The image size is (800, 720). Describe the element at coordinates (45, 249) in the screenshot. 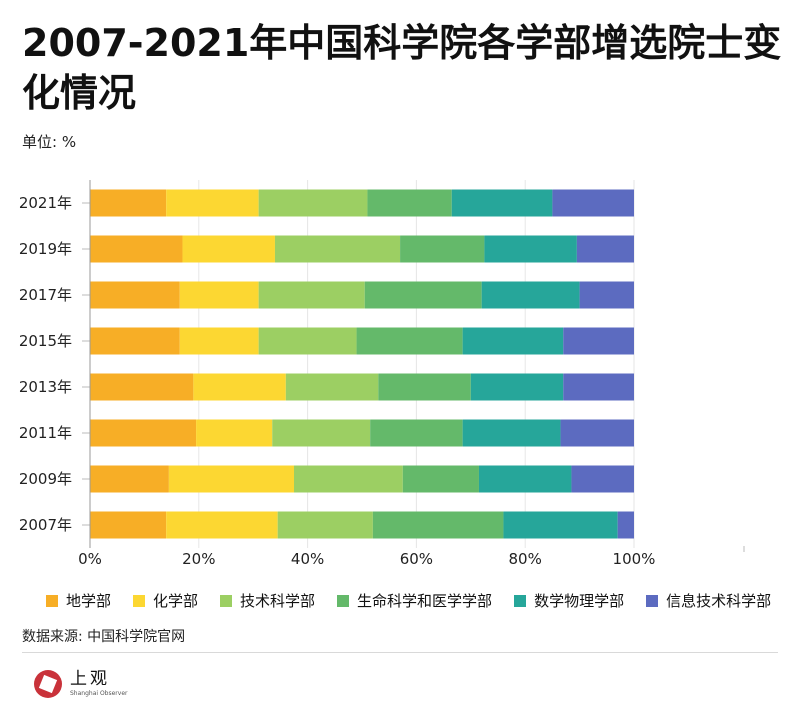

I see `y-category-label: 2019年` at that location.